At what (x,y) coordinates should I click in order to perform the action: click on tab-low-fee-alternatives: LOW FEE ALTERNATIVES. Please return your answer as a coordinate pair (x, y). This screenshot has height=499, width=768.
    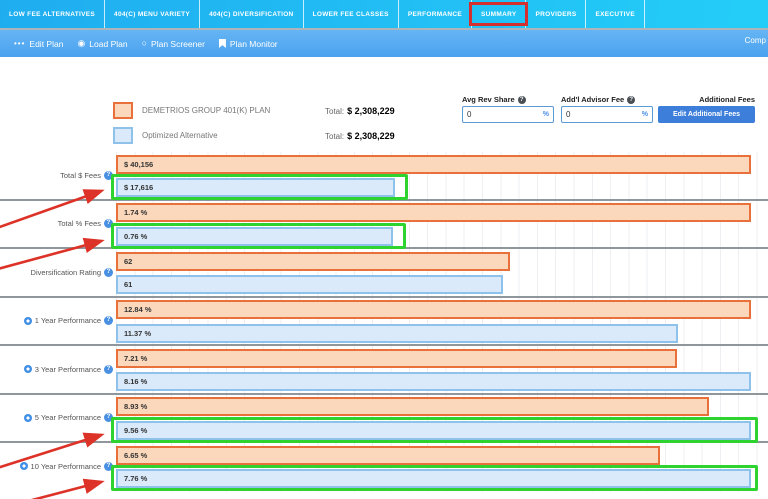
    Looking at the image, I should click on (53, 14).